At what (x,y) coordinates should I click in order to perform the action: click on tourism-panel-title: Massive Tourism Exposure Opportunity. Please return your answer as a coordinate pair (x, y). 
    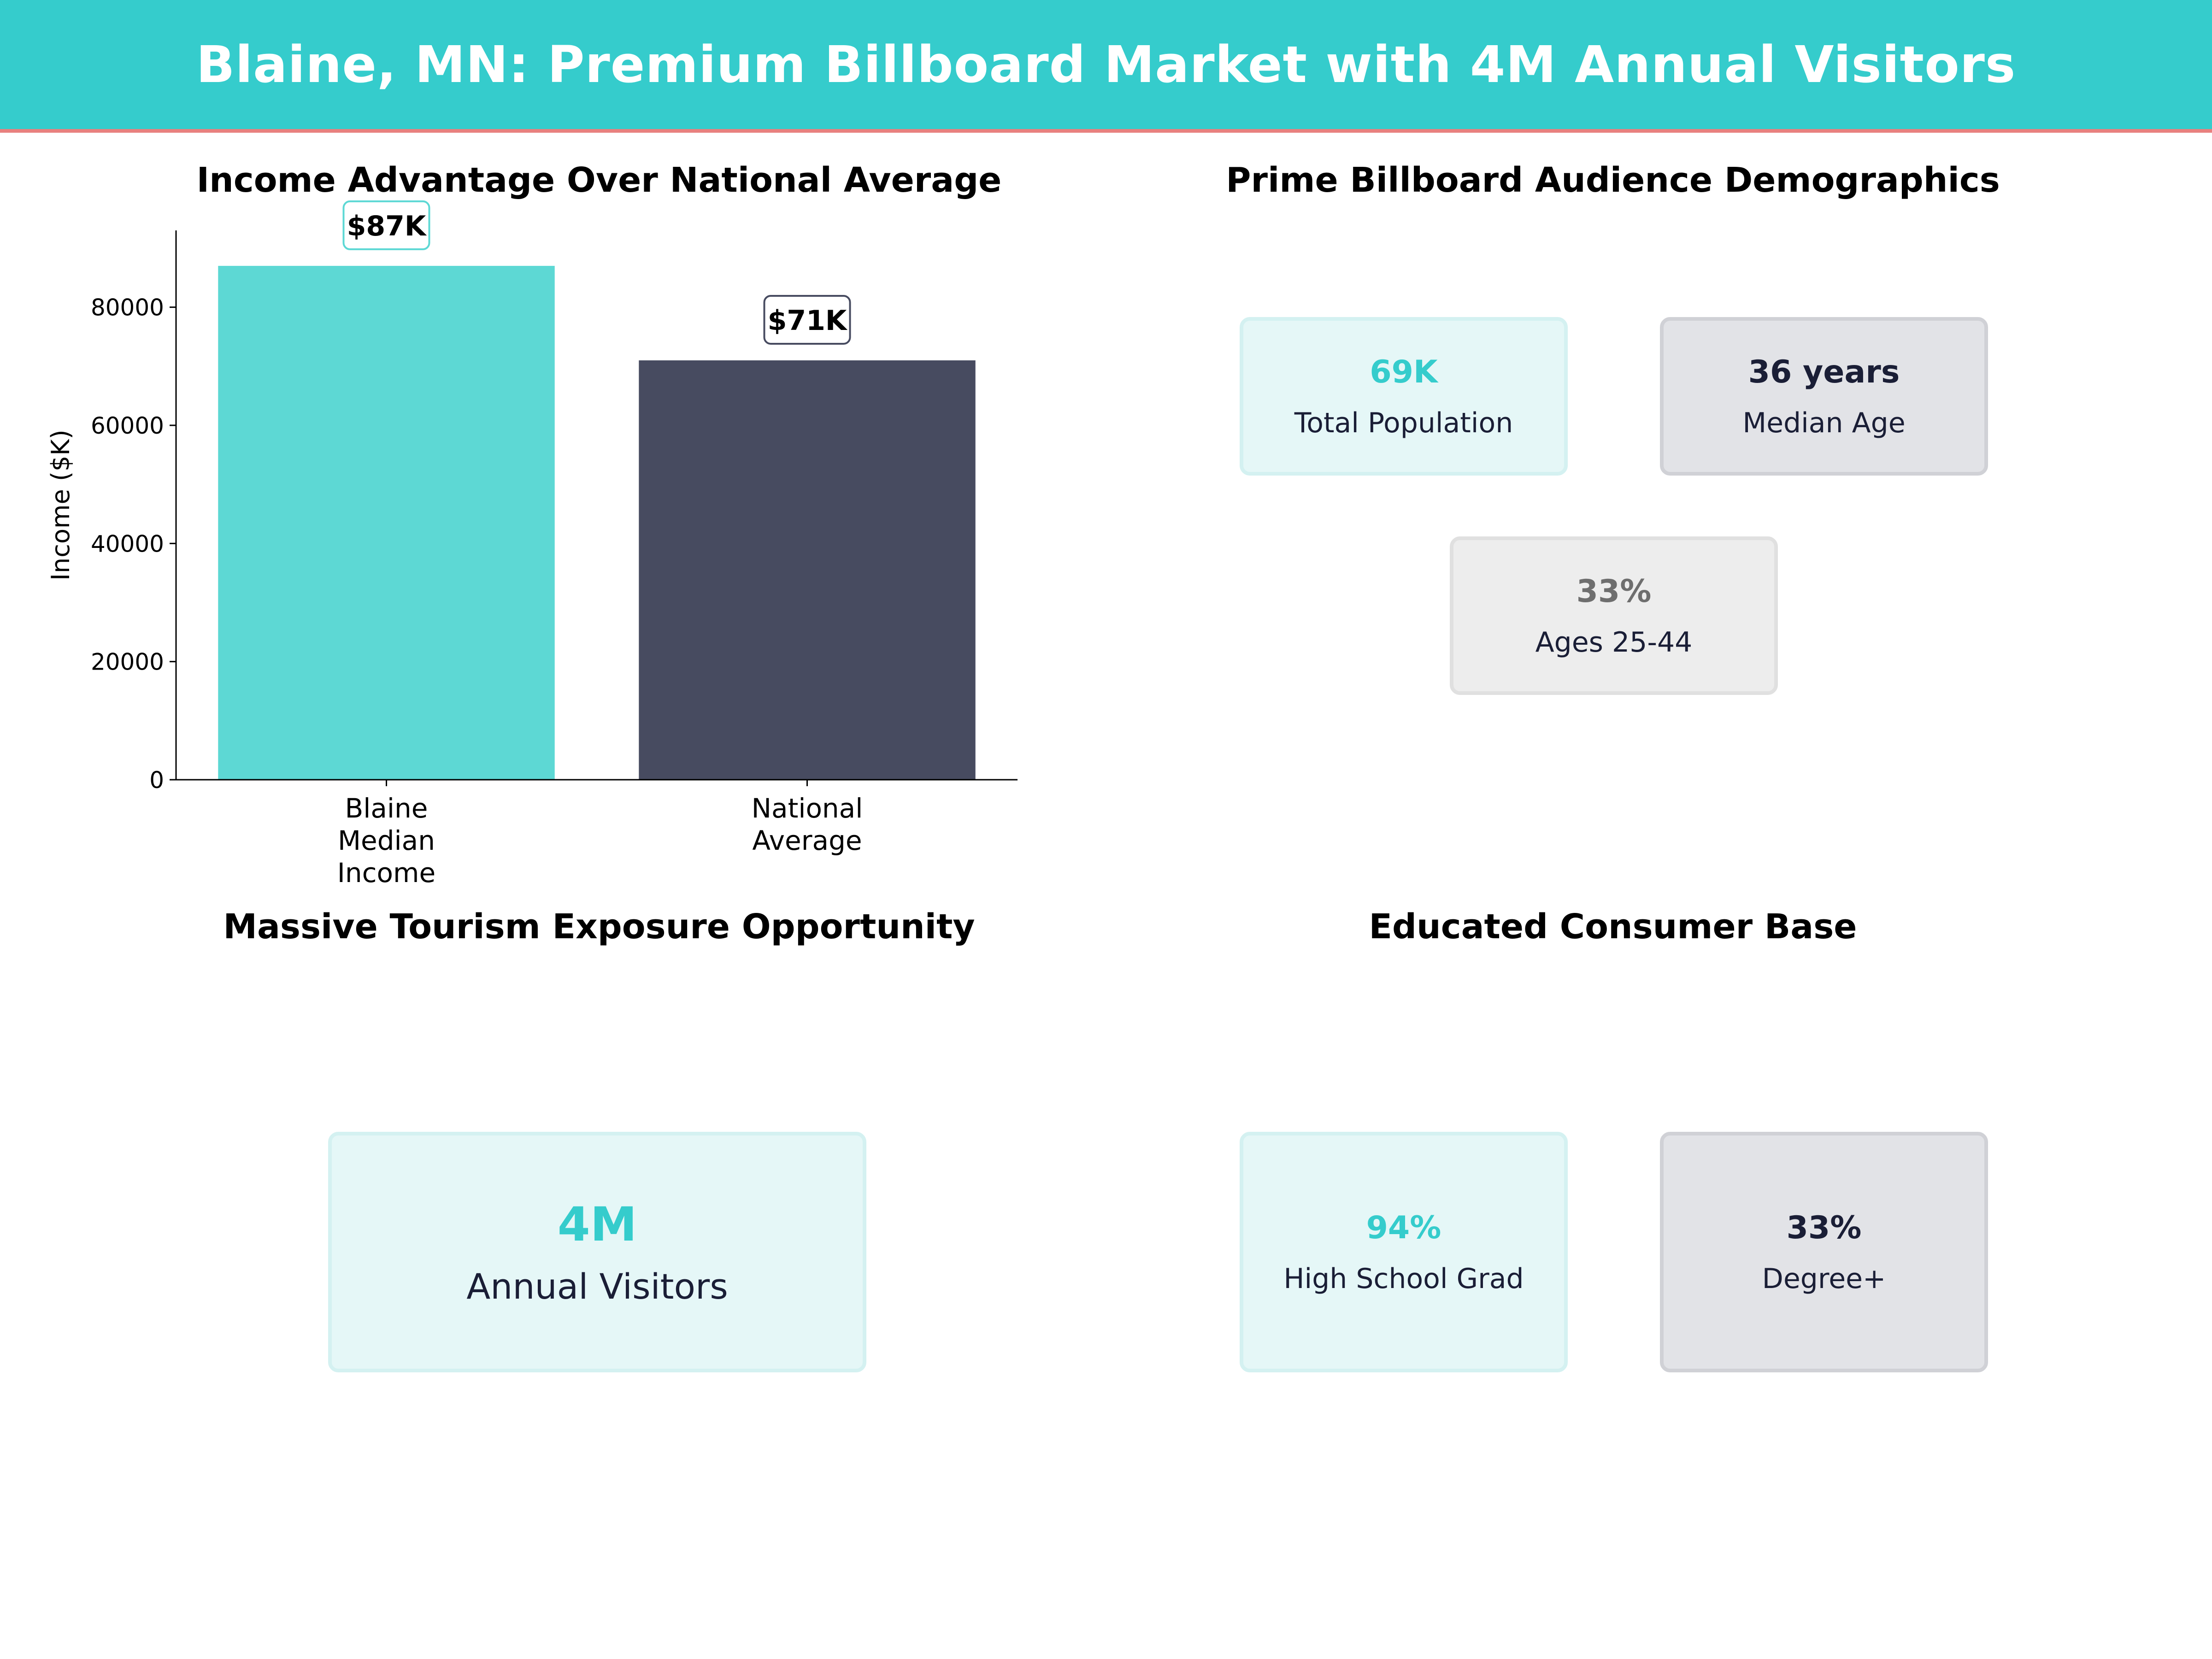
    Looking at the image, I should click on (599, 927).